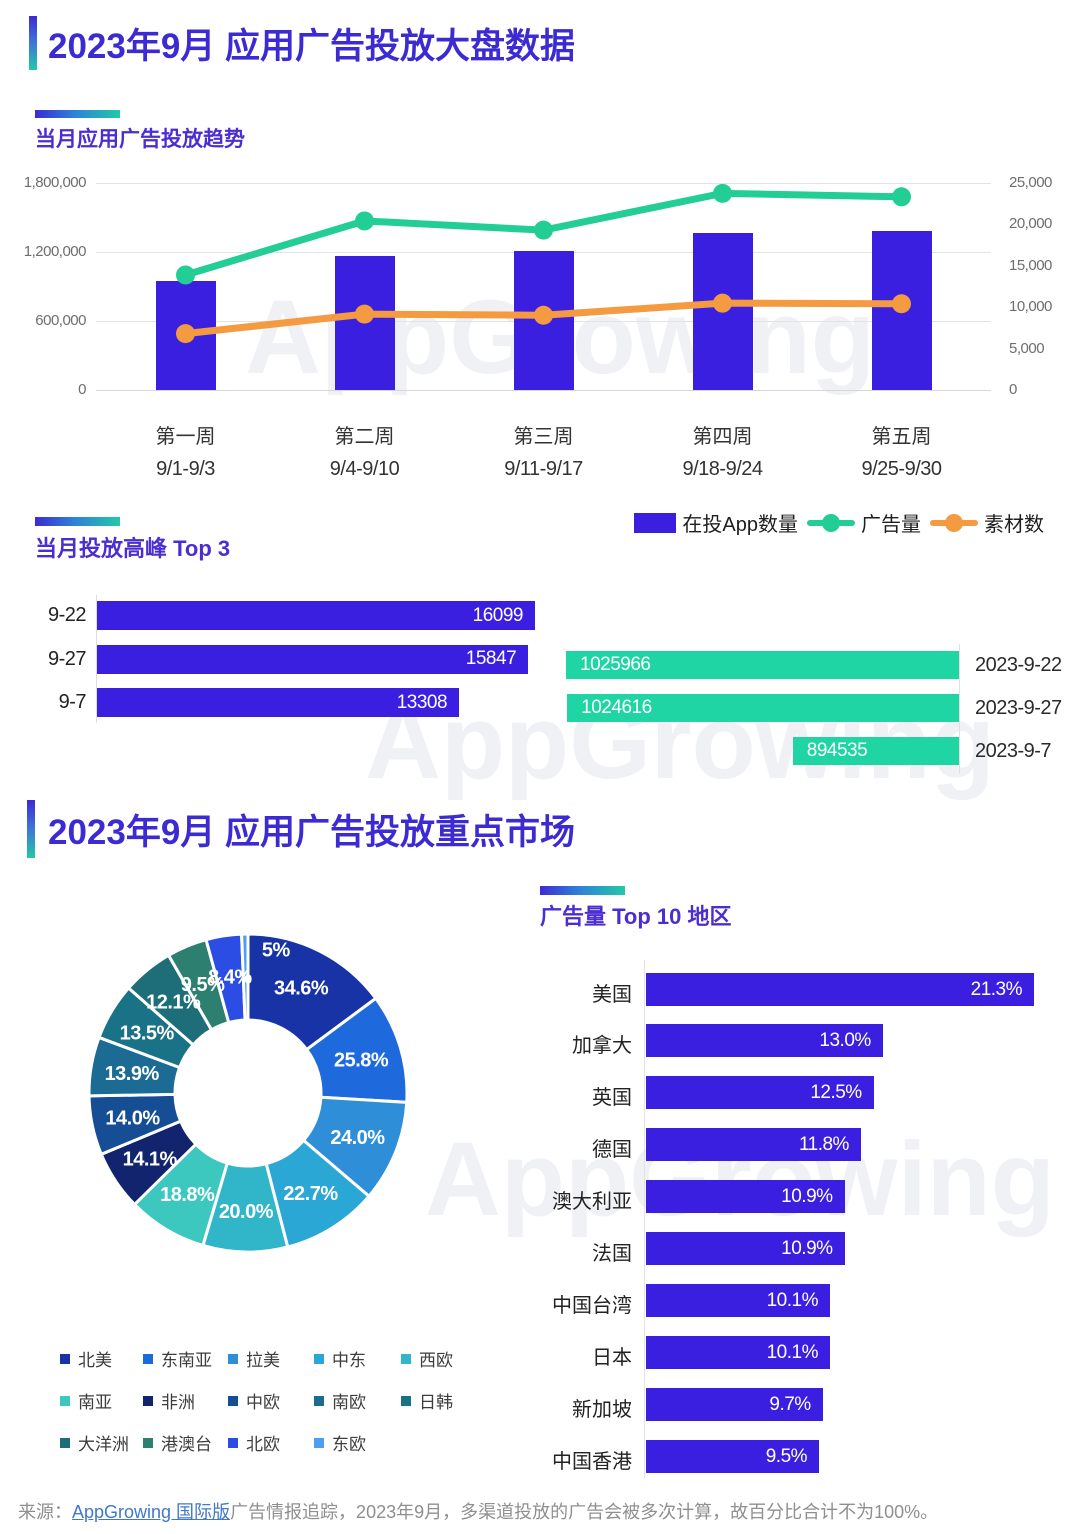 The height and width of the screenshot is (1534, 1080). Describe the element at coordinates (734, 1404) in the screenshot. I see `top10-bar: 9.7%` at that location.